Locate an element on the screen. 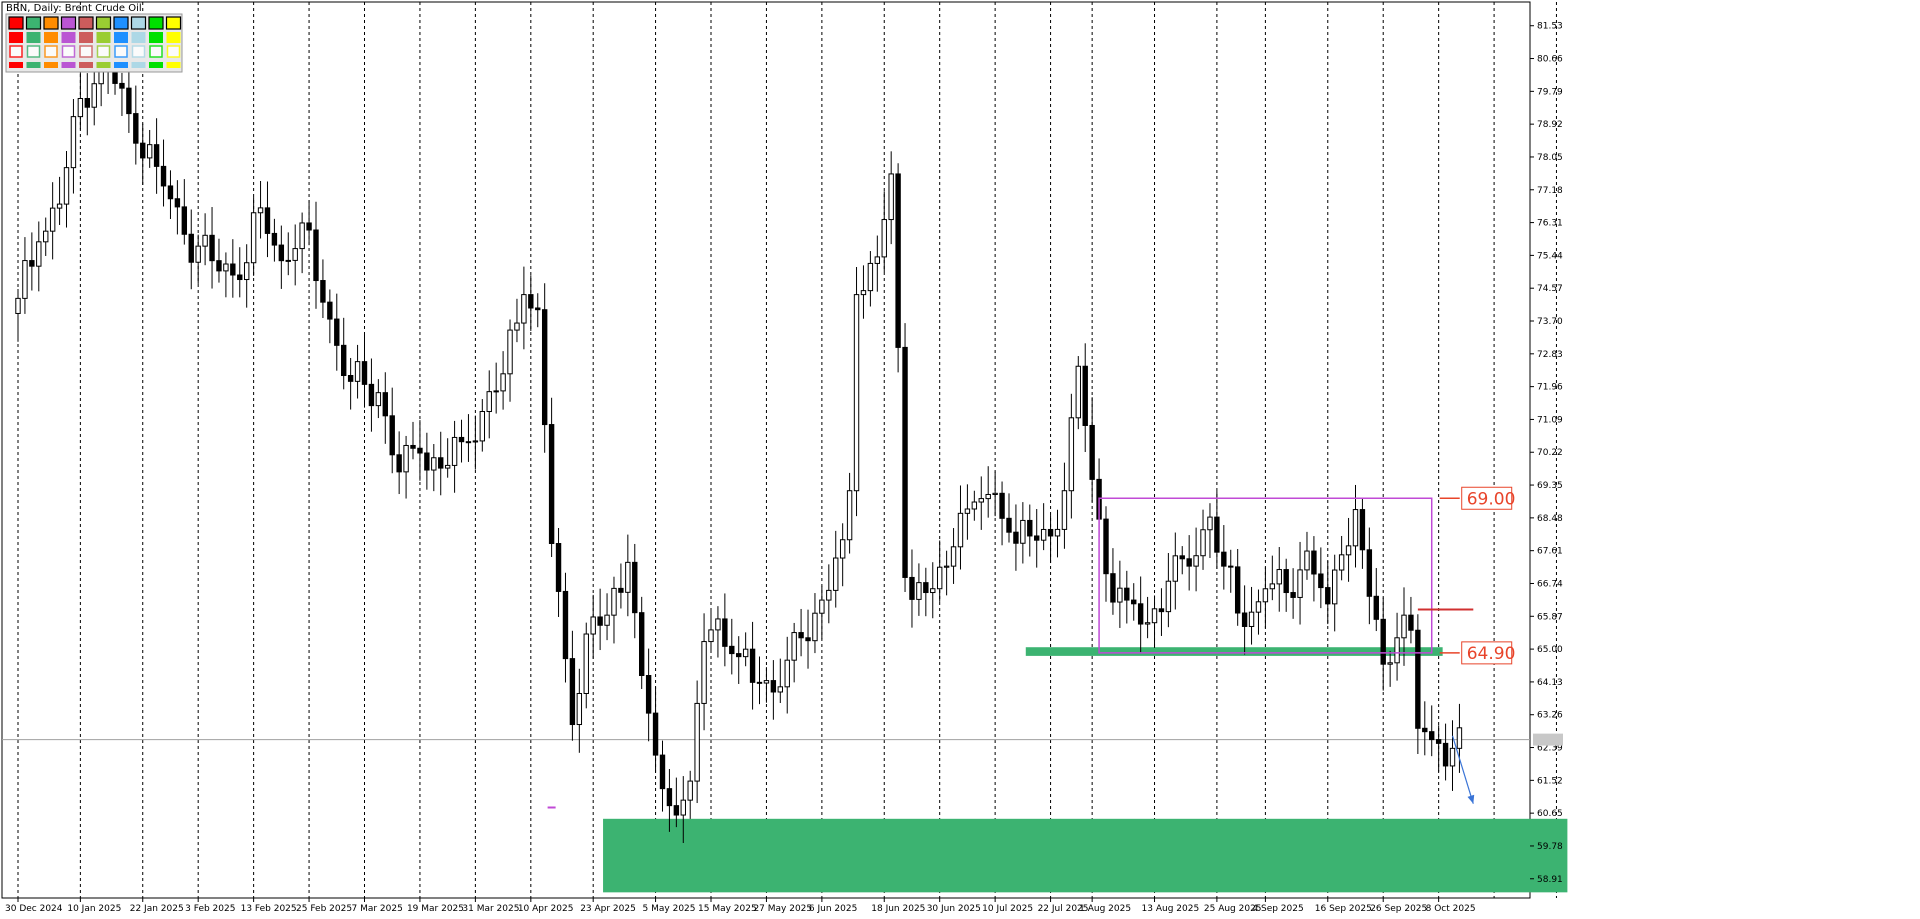 The image size is (1920, 919). color-palette is located at coordinates (94, 43).